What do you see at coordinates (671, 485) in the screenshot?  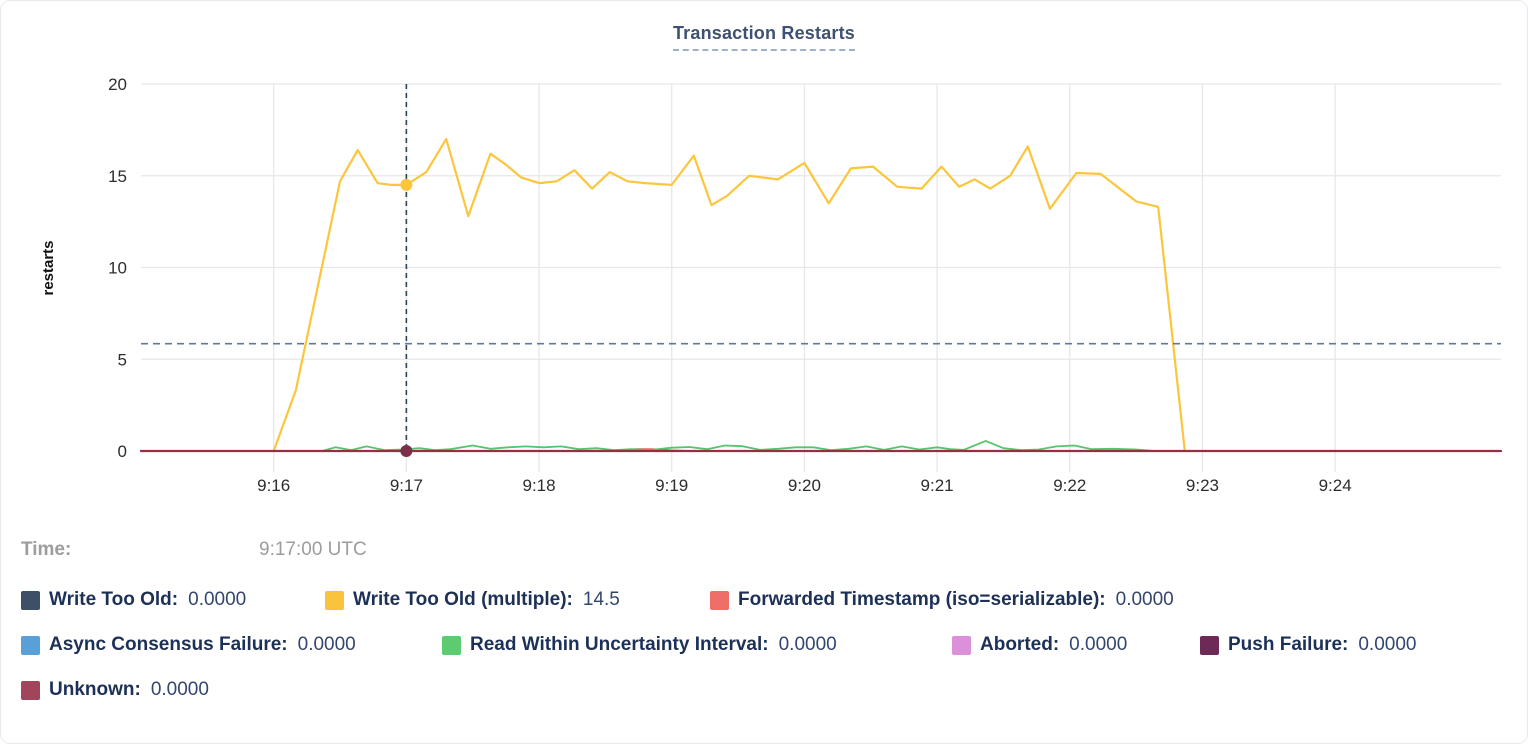 I see `x-tick-label: 9:19` at bounding box center [671, 485].